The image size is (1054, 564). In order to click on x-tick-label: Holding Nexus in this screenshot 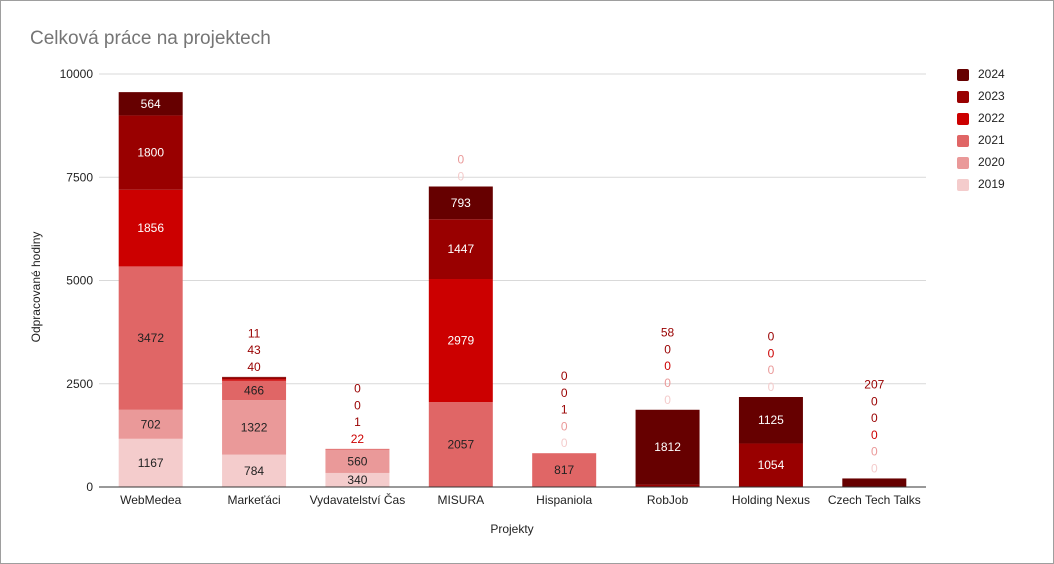, I will do `click(771, 500)`.